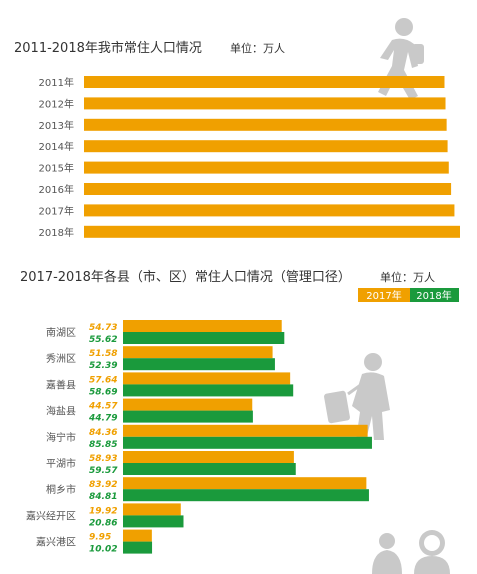 The image size is (477, 574). I want to click on y-tick-label: 2011年, so click(56, 82).